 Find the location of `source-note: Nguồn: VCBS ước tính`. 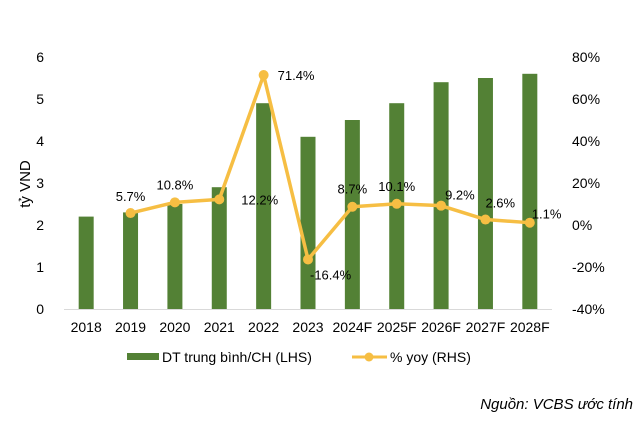

source-note: Nguồn: VCBS ước tính is located at coordinates (556, 404).